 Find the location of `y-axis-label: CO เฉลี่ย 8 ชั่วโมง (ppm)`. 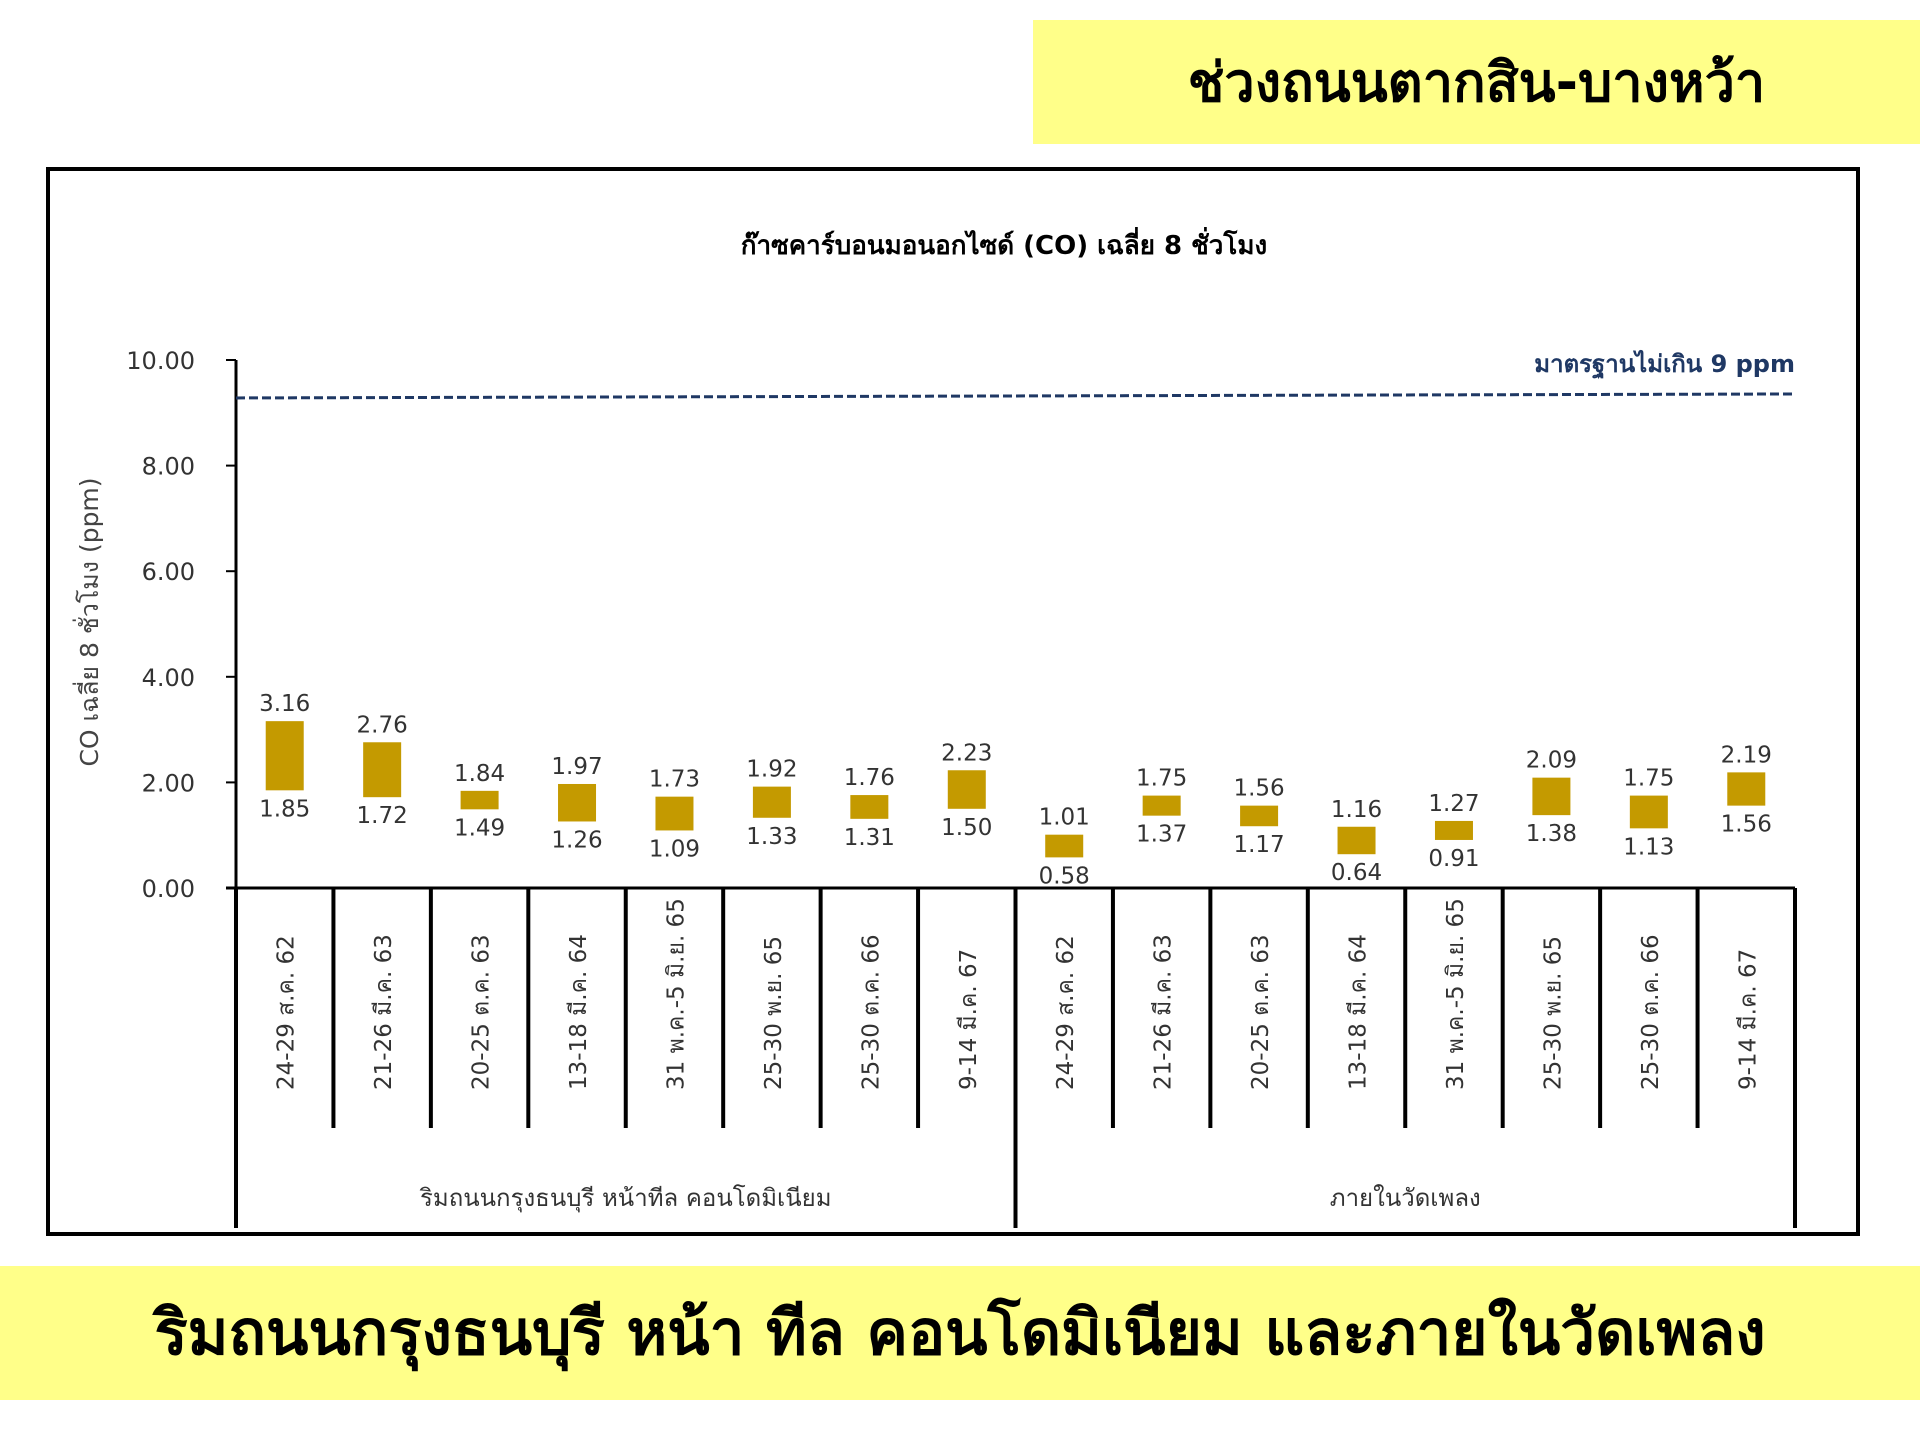

y-axis-label: CO เฉลี่ย 8 ชั่วโมง (ppm) is located at coordinates (88, 621).